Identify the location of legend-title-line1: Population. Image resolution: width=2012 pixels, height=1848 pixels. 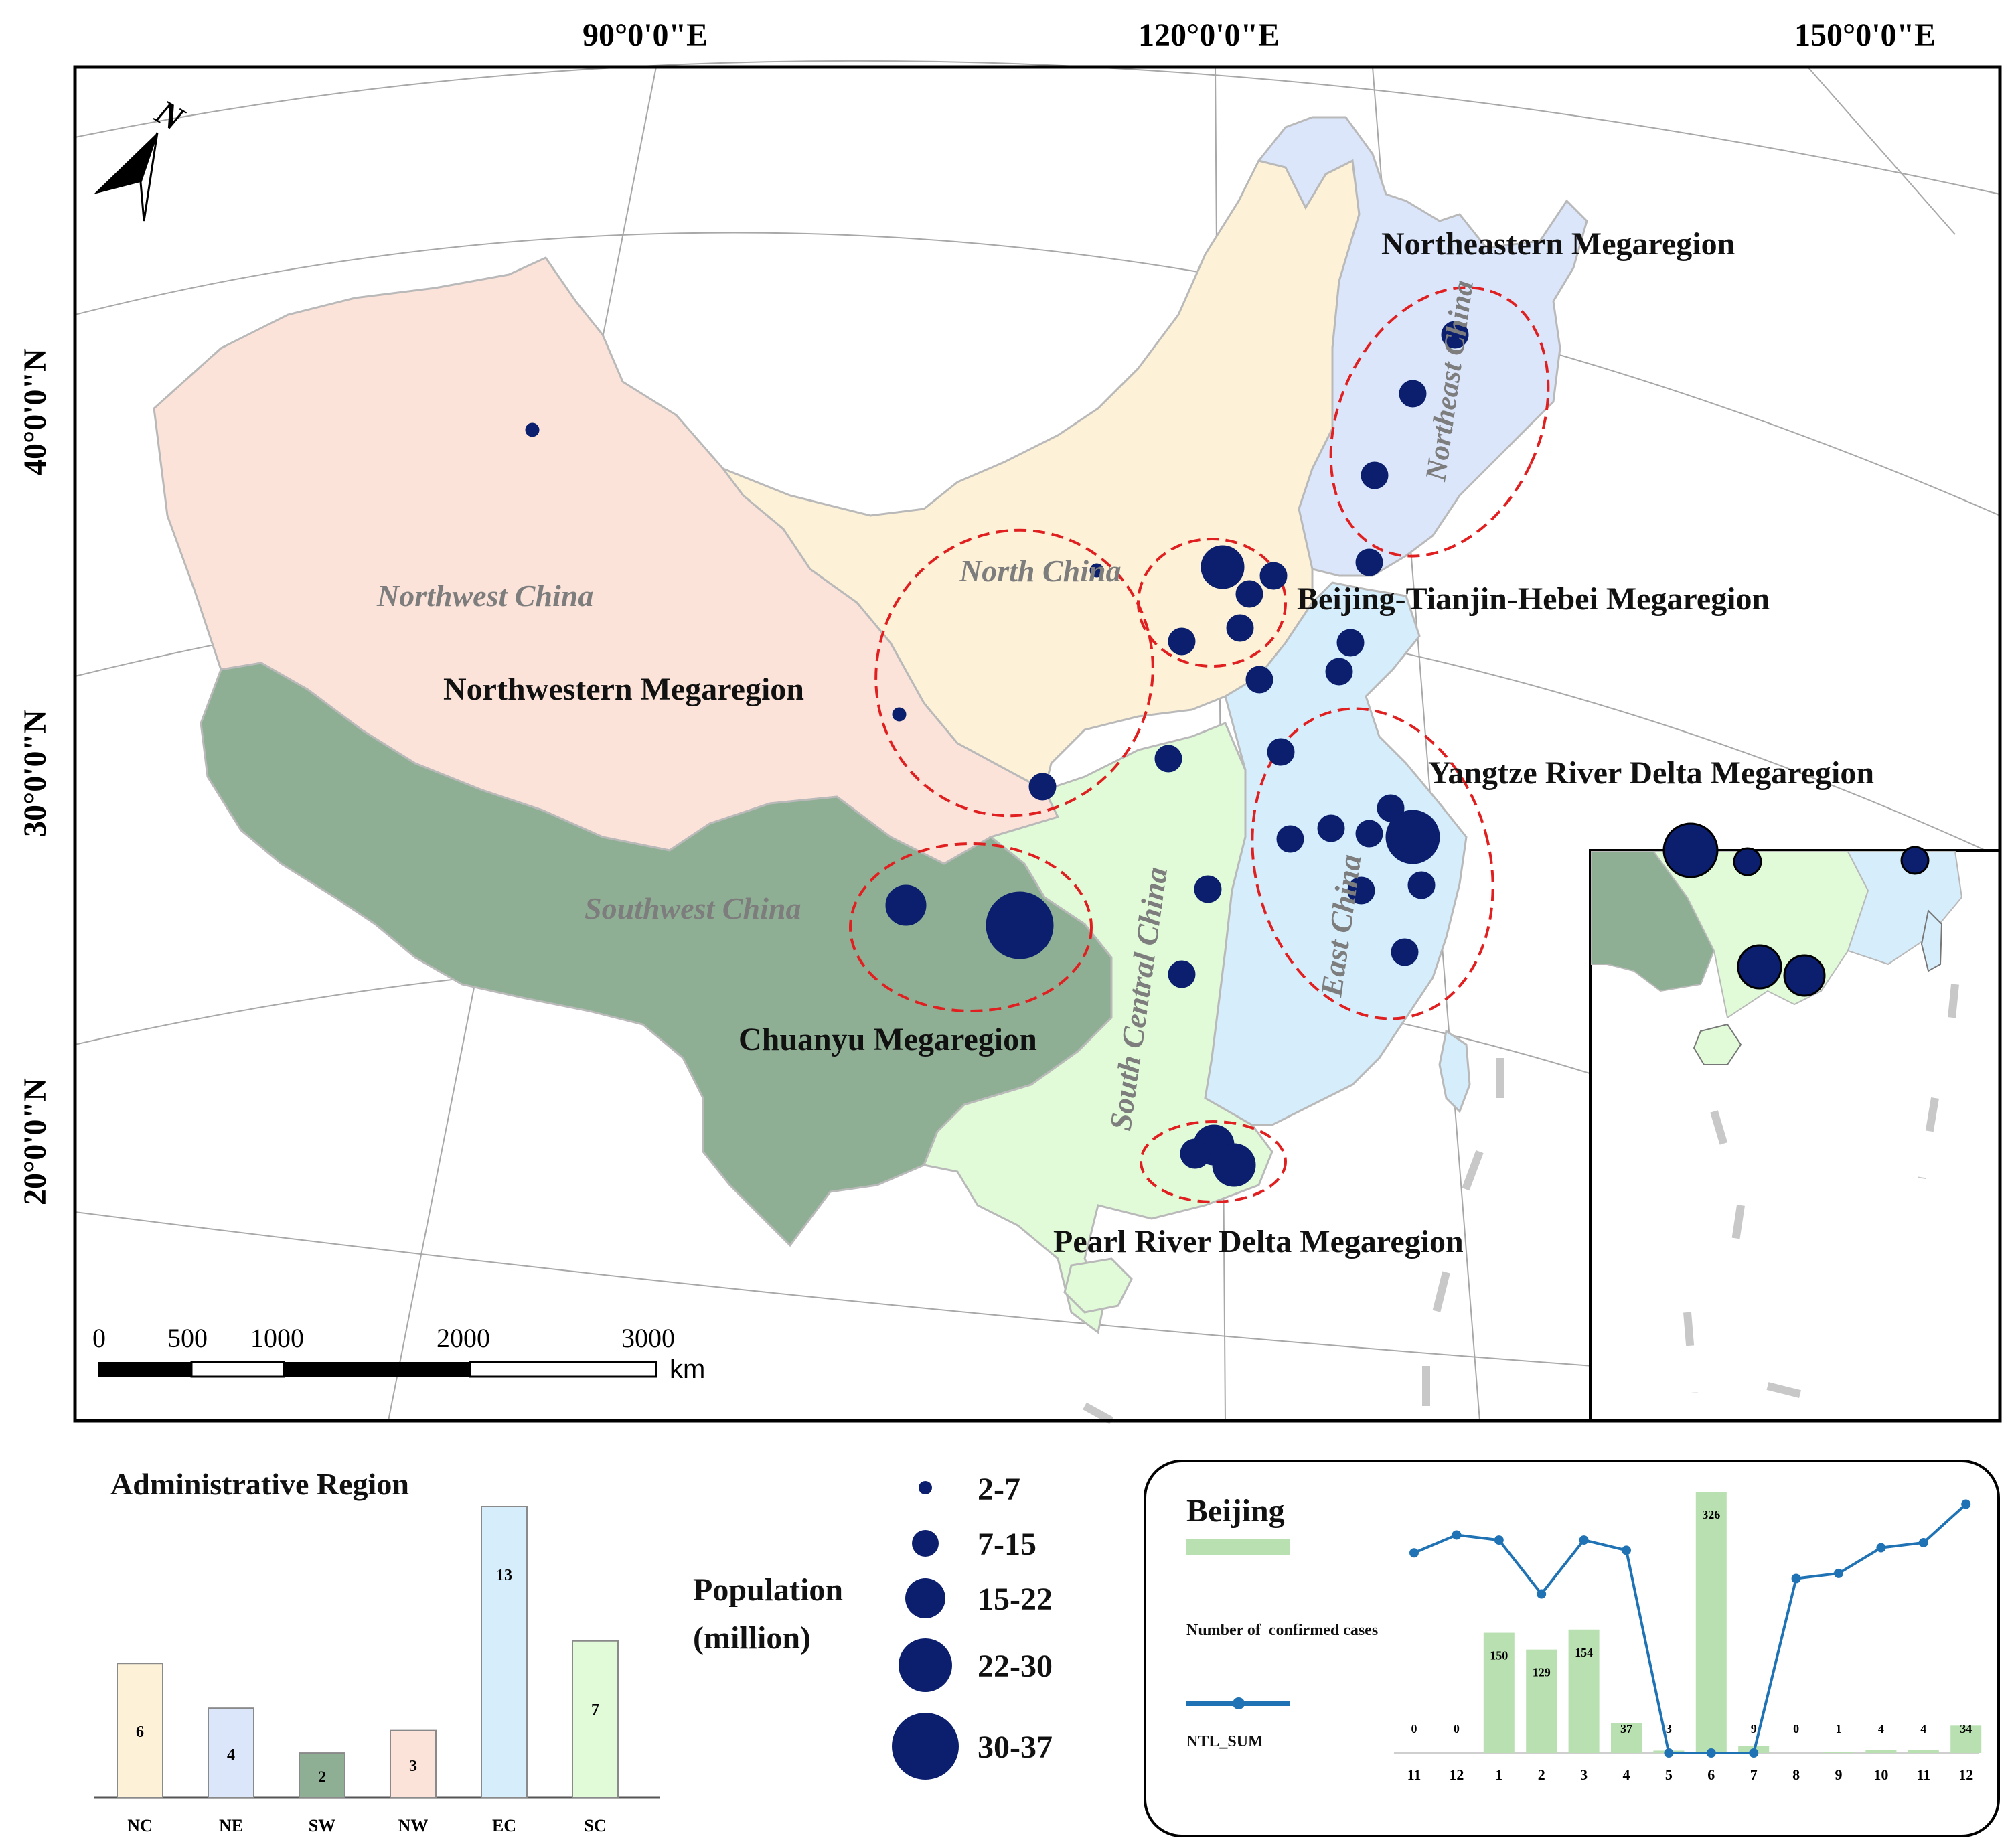
(768, 1590).